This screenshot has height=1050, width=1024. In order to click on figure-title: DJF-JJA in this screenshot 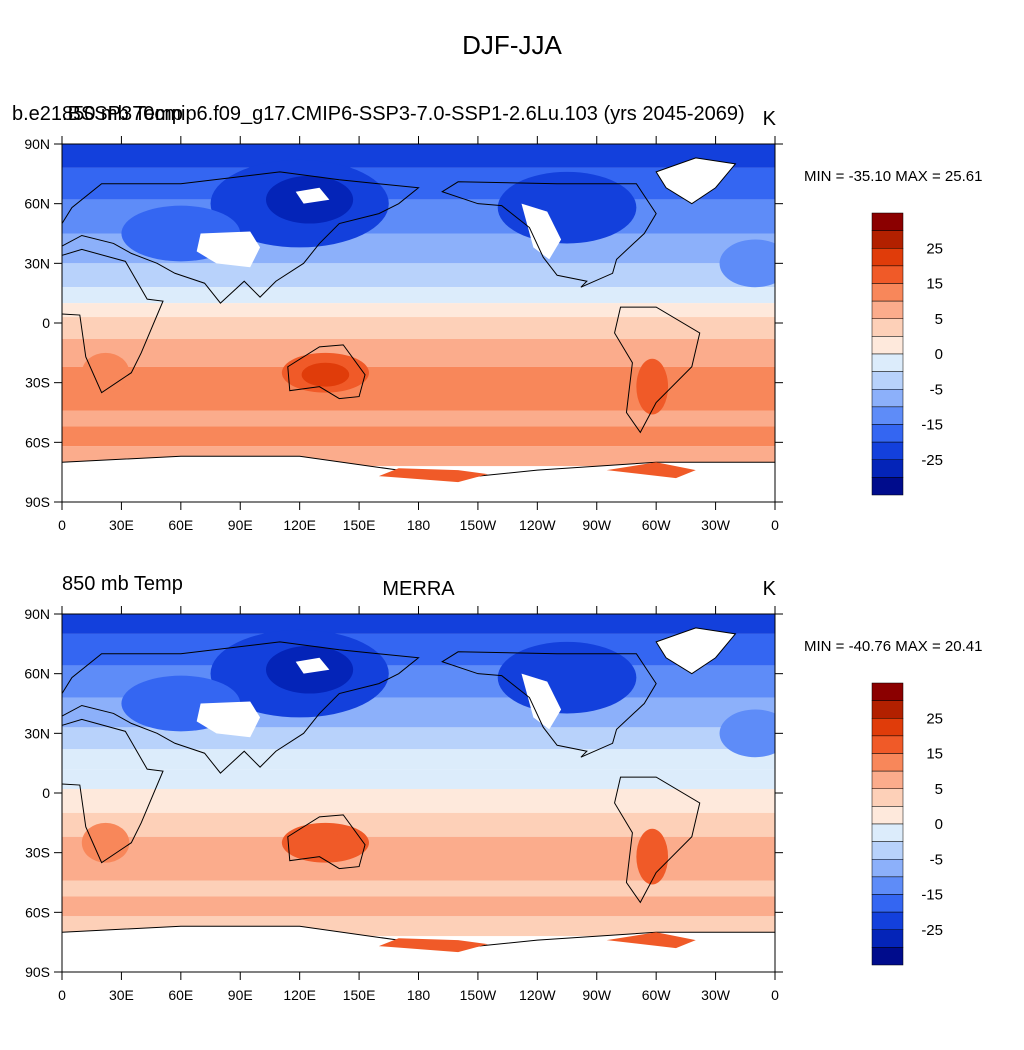, I will do `click(512, 45)`.